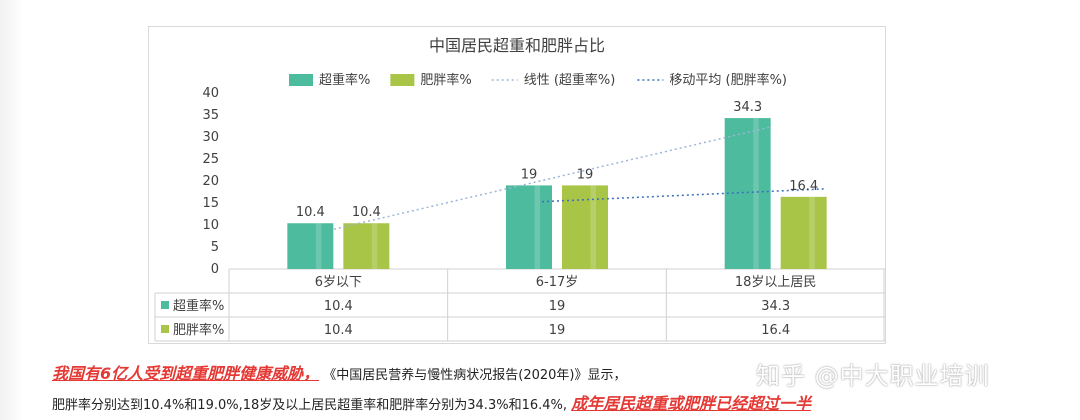 The height and width of the screenshot is (420, 1080). I want to click on y-tick-label-6: 30, so click(210, 137).